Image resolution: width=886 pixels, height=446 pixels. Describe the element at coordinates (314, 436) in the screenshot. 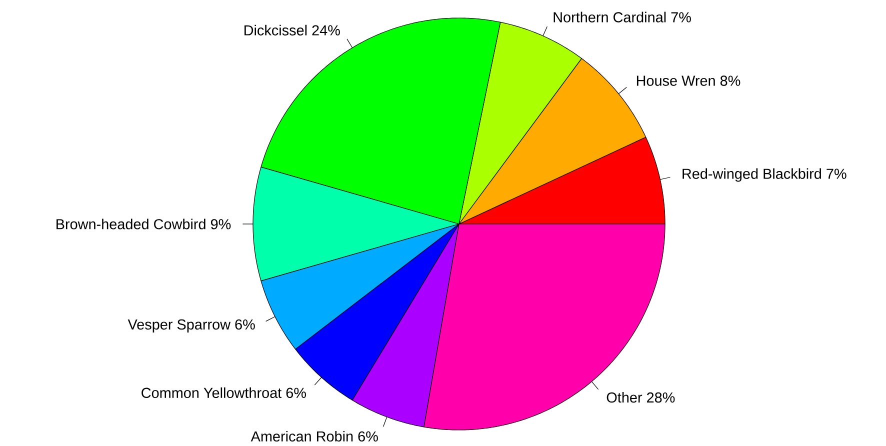

I see `slice-label: American Robin 6%` at that location.